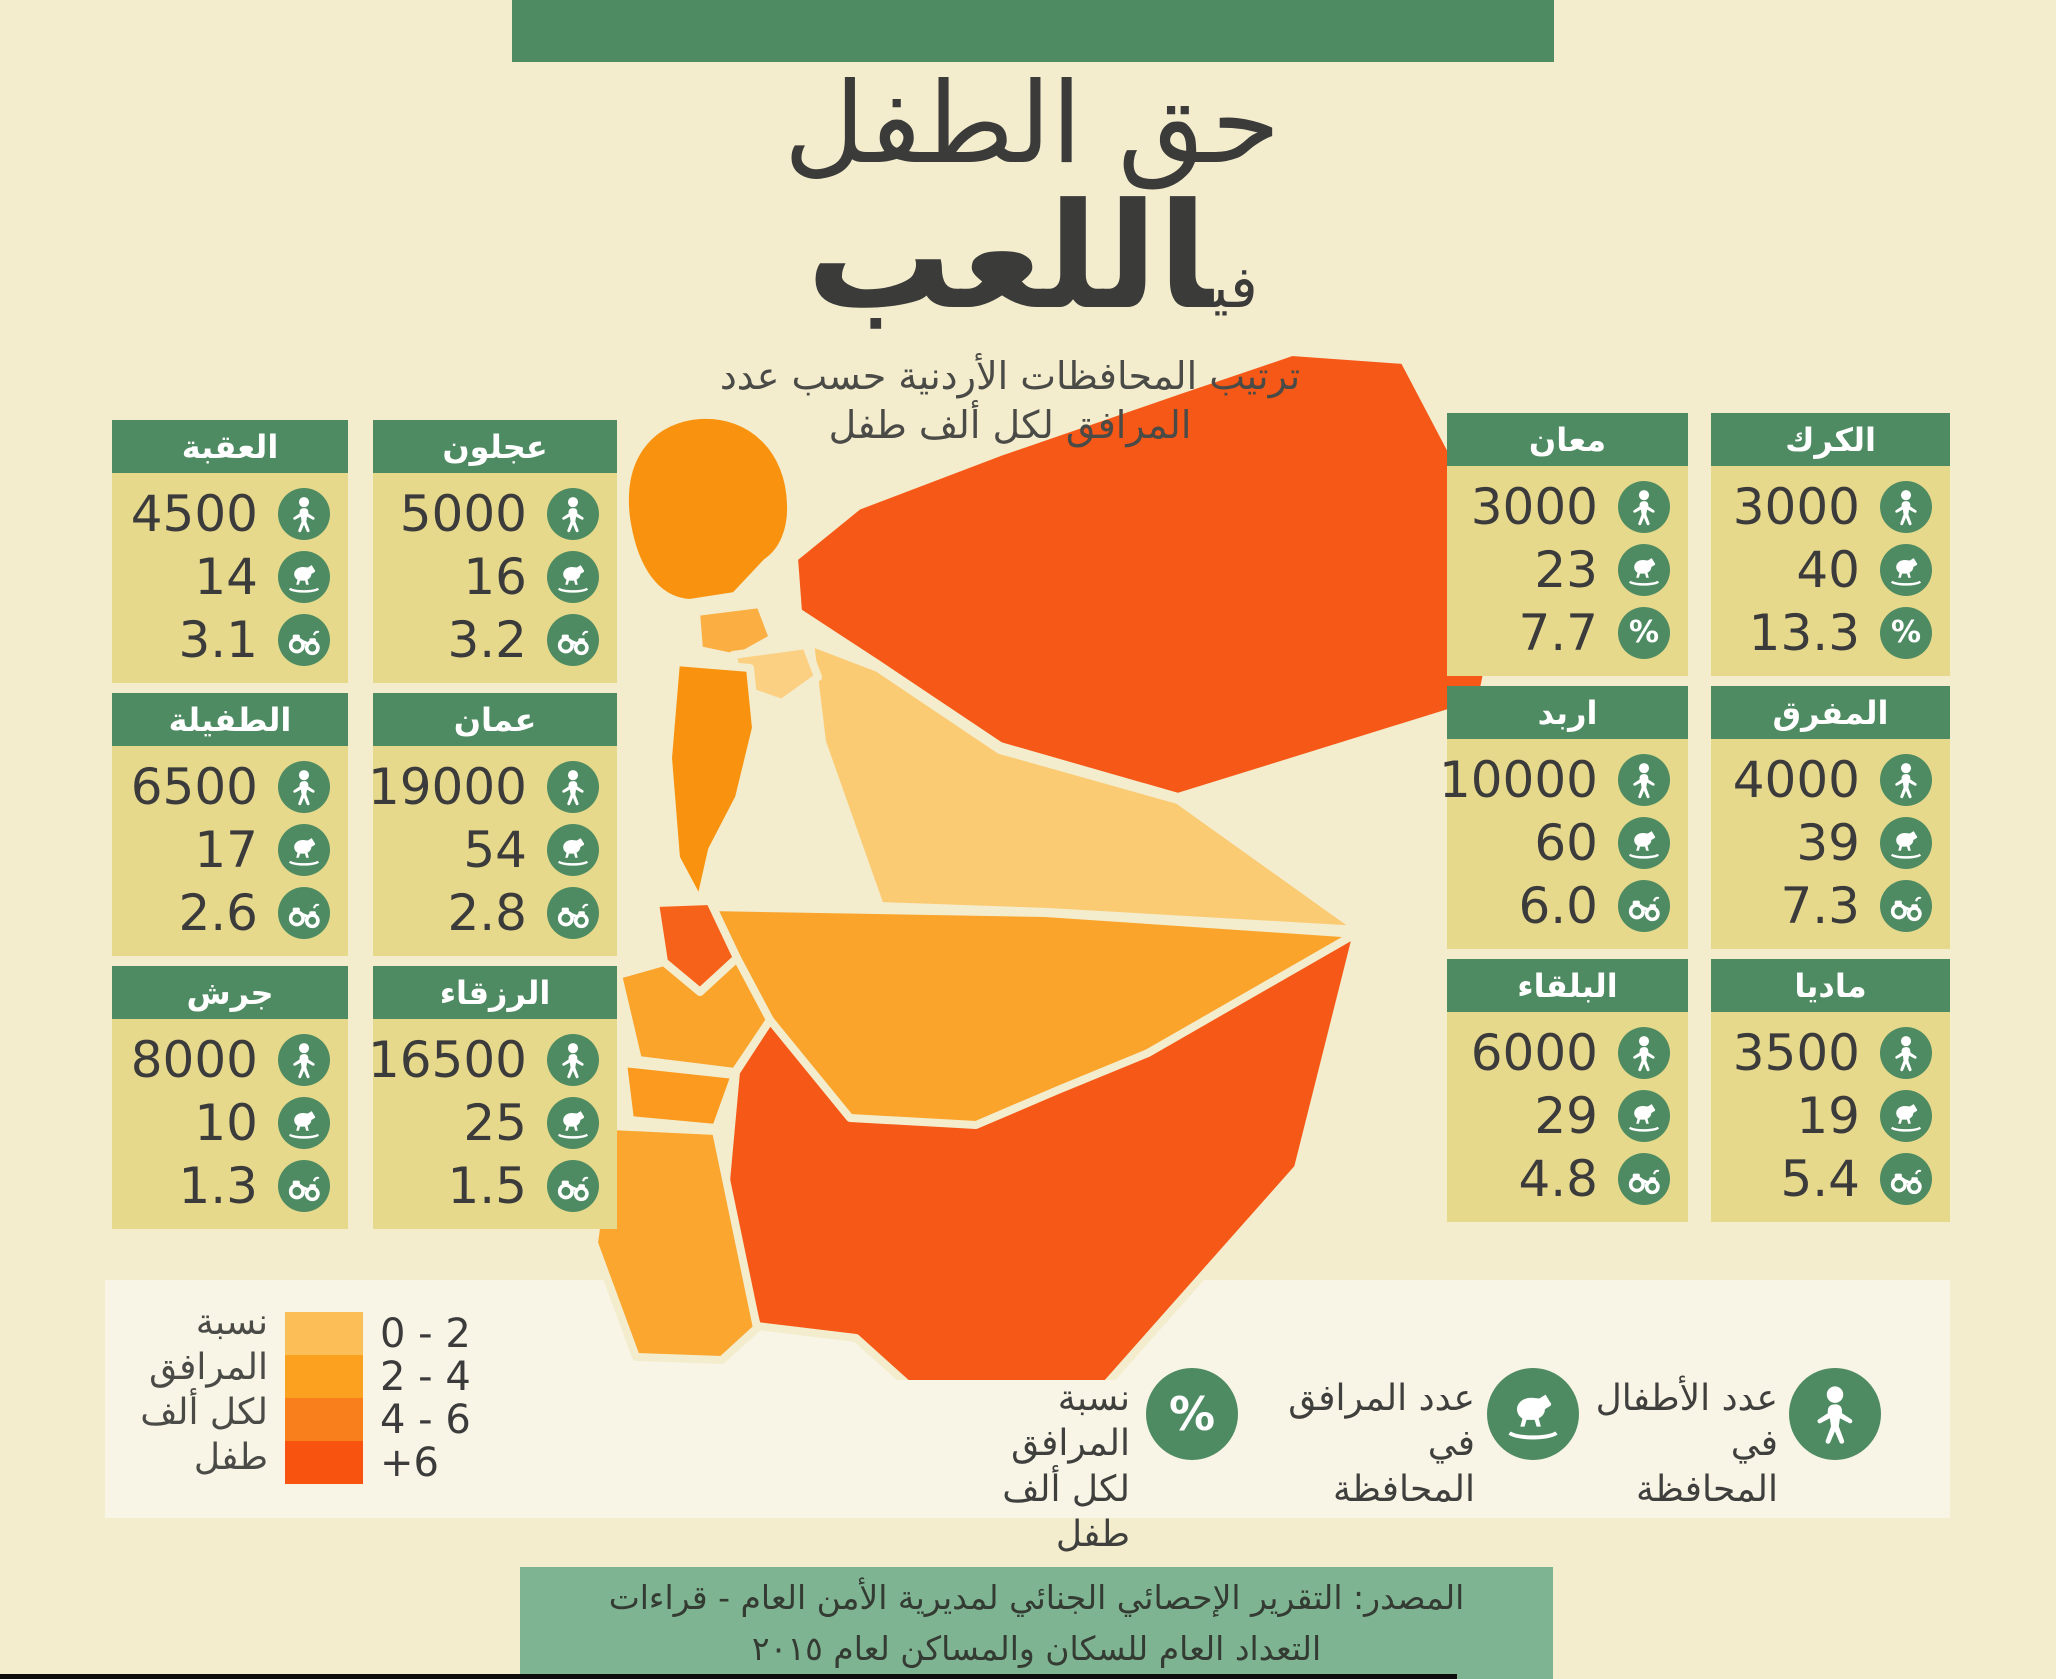 The width and height of the screenshot is (2056, 1679). What do you see at coordinates (487, 1186) in the screenshot?
I see `ratio-value: 1.5` at bounding box center [487, 1186].